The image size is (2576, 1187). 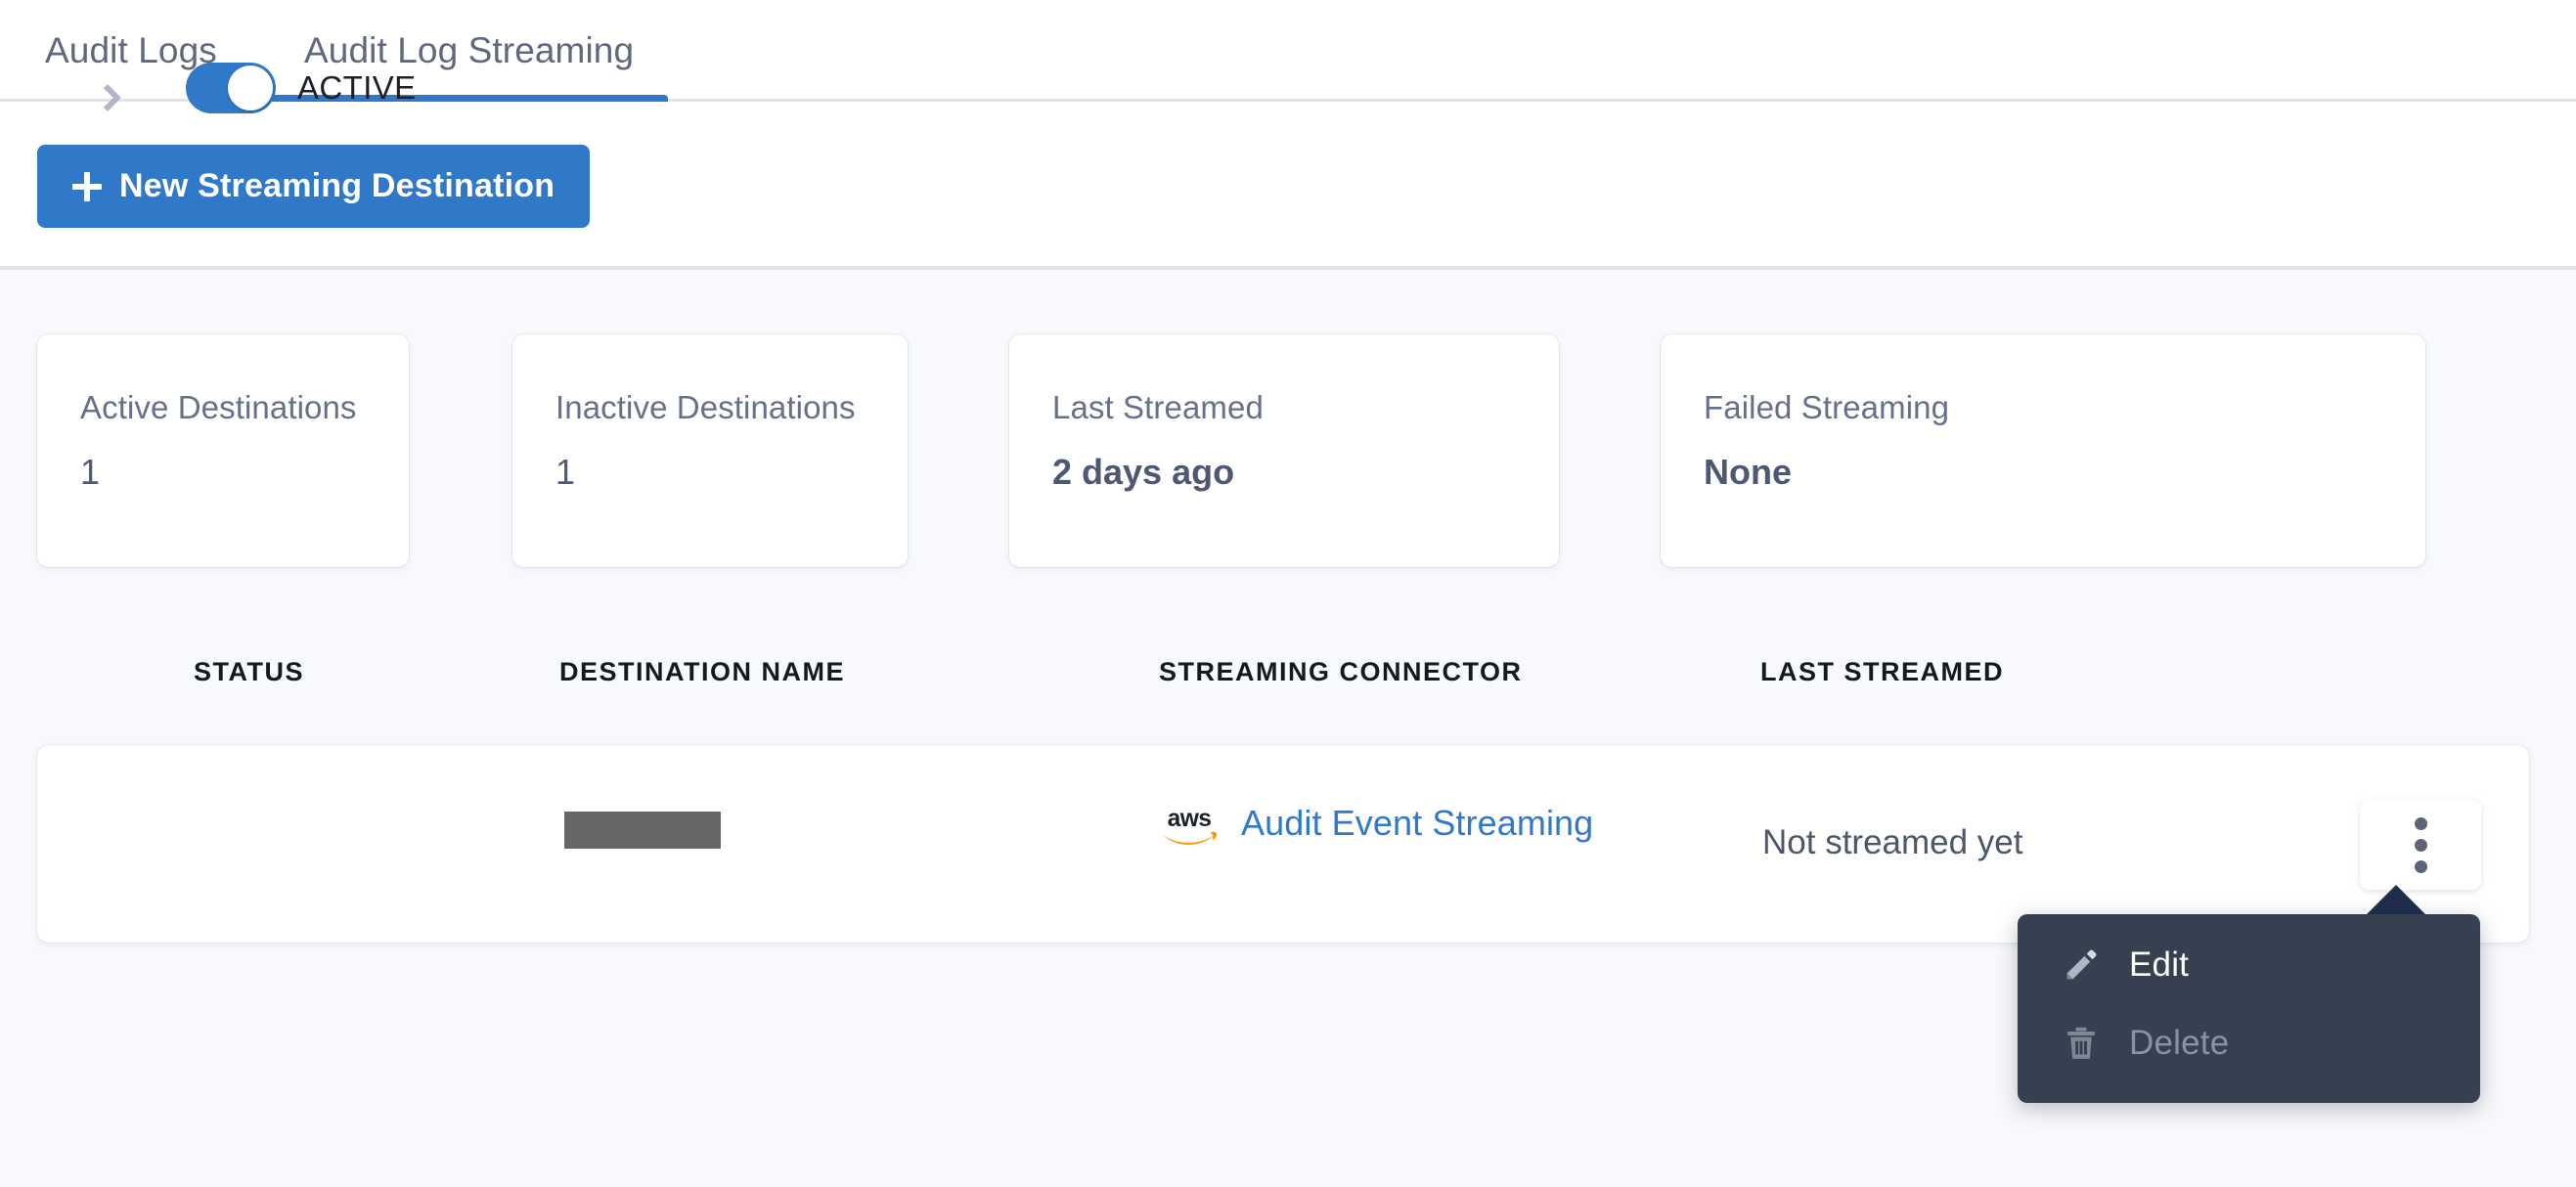 I want to click on tab-label: Audit Log Streaming, so click(x=469, y=50).